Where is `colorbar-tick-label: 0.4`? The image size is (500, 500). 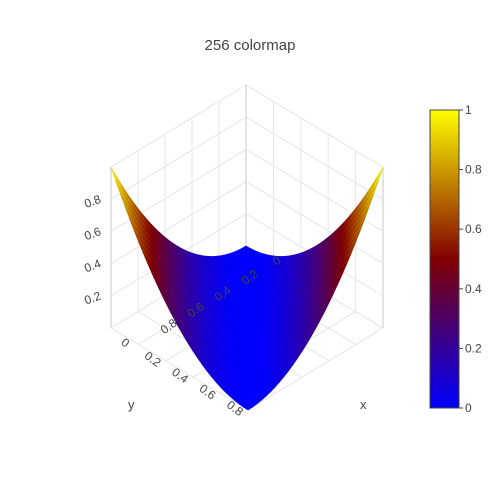 colorbar-tick-label: 0.4 is located at coordinates (473, 289).